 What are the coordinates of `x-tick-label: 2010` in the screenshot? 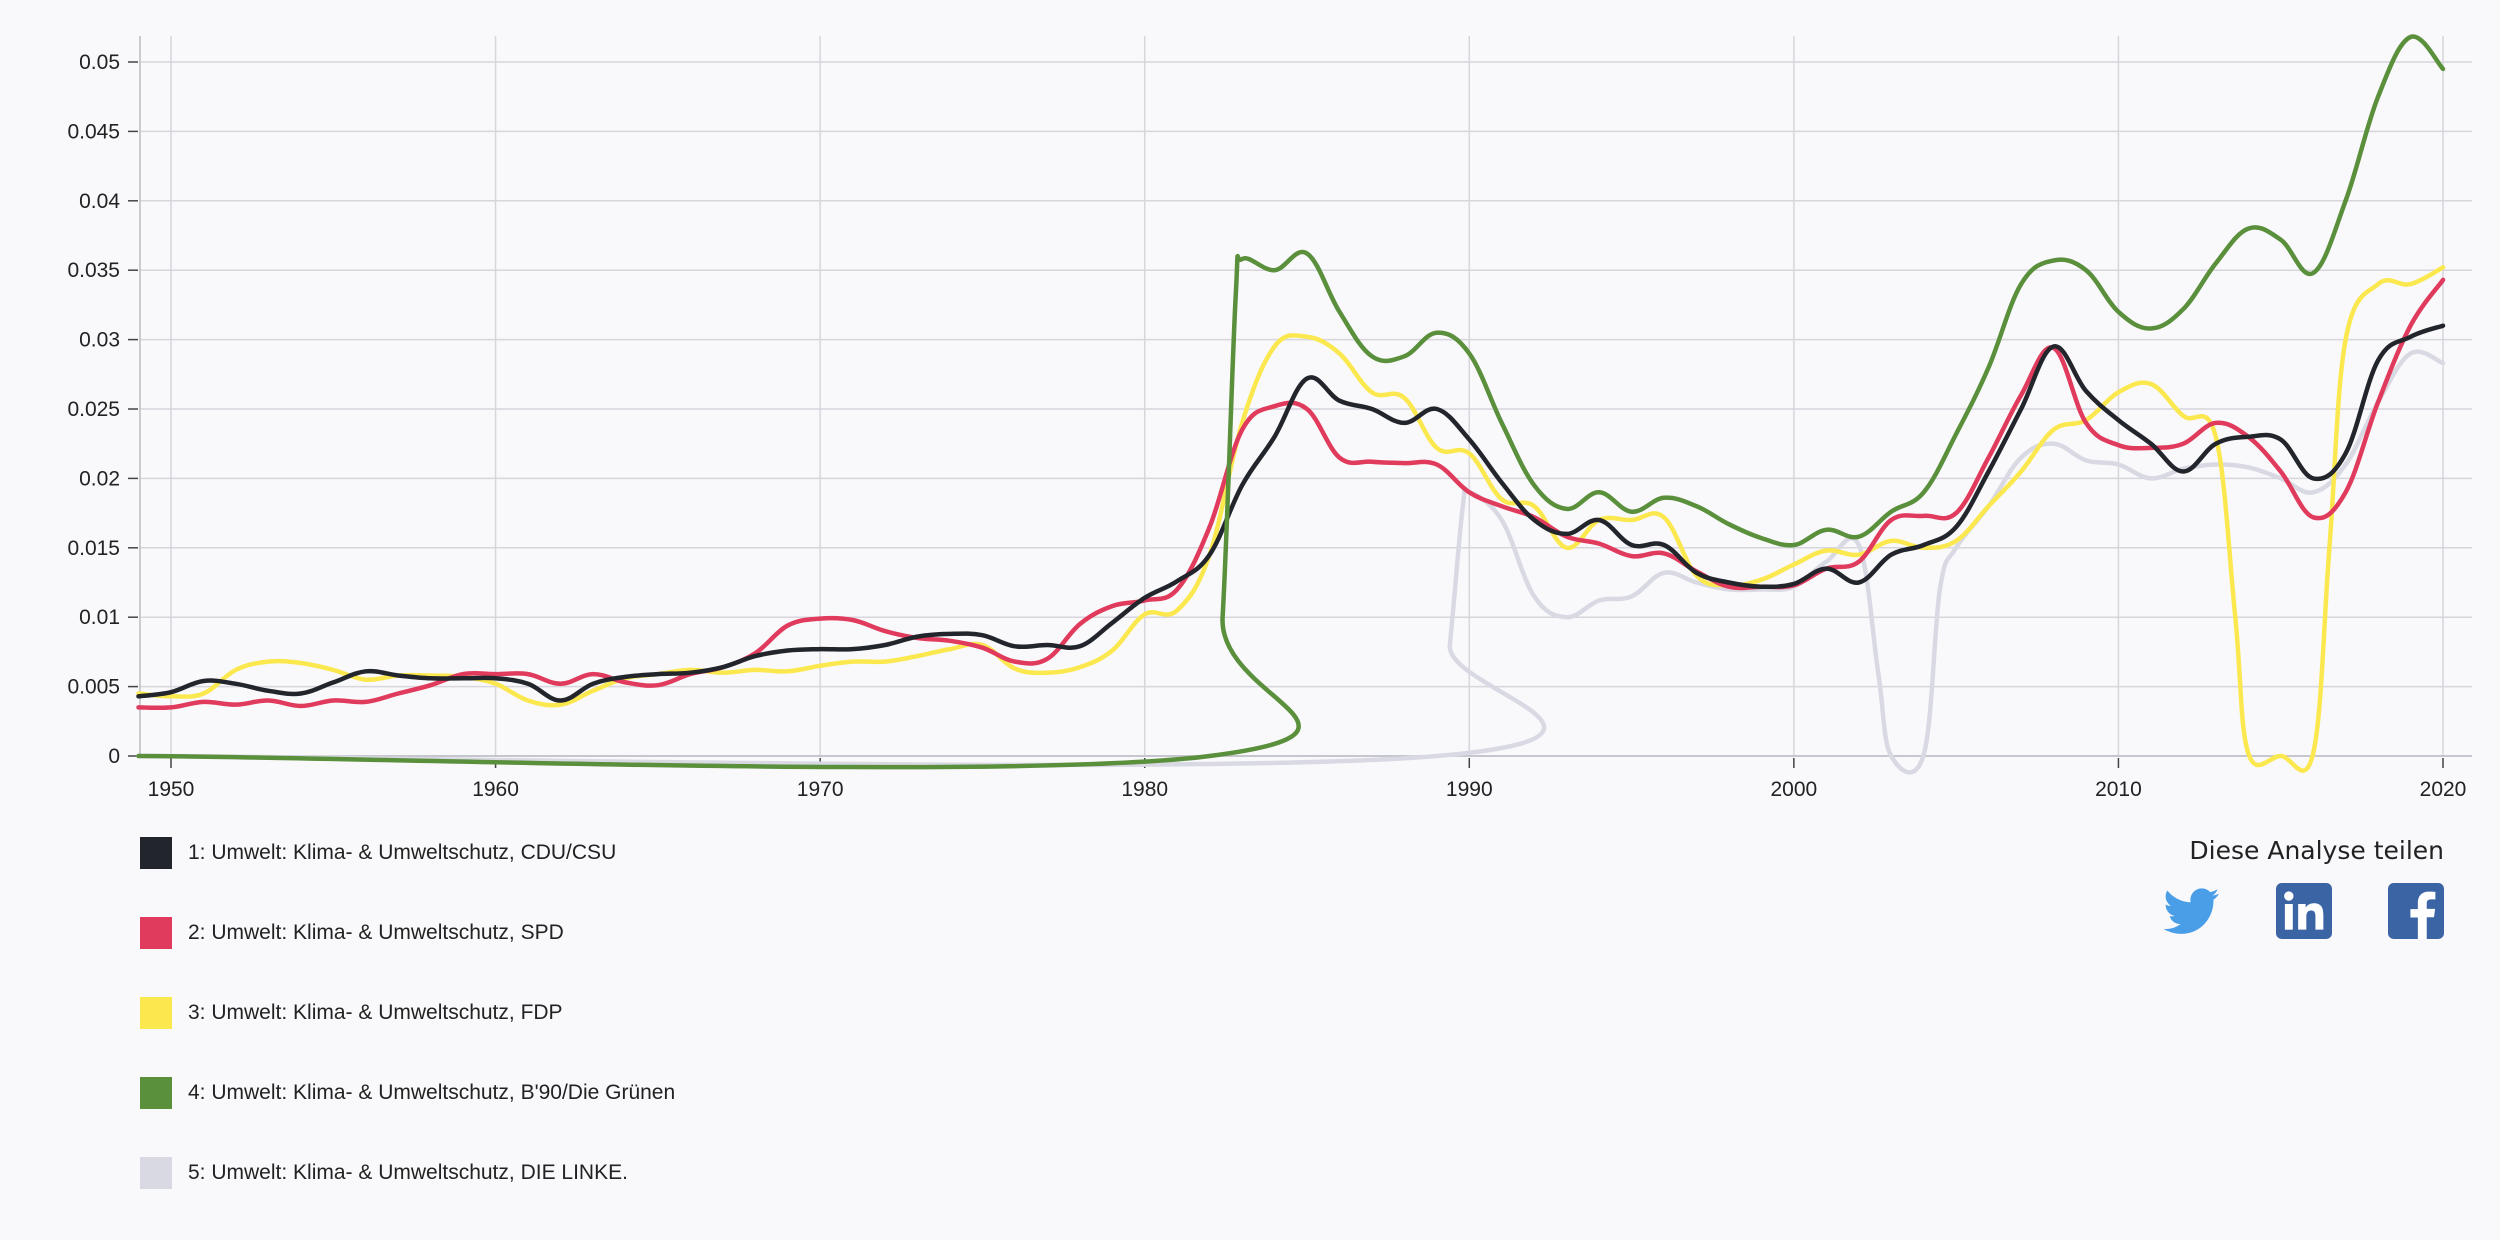 It's located at (2118, 789).